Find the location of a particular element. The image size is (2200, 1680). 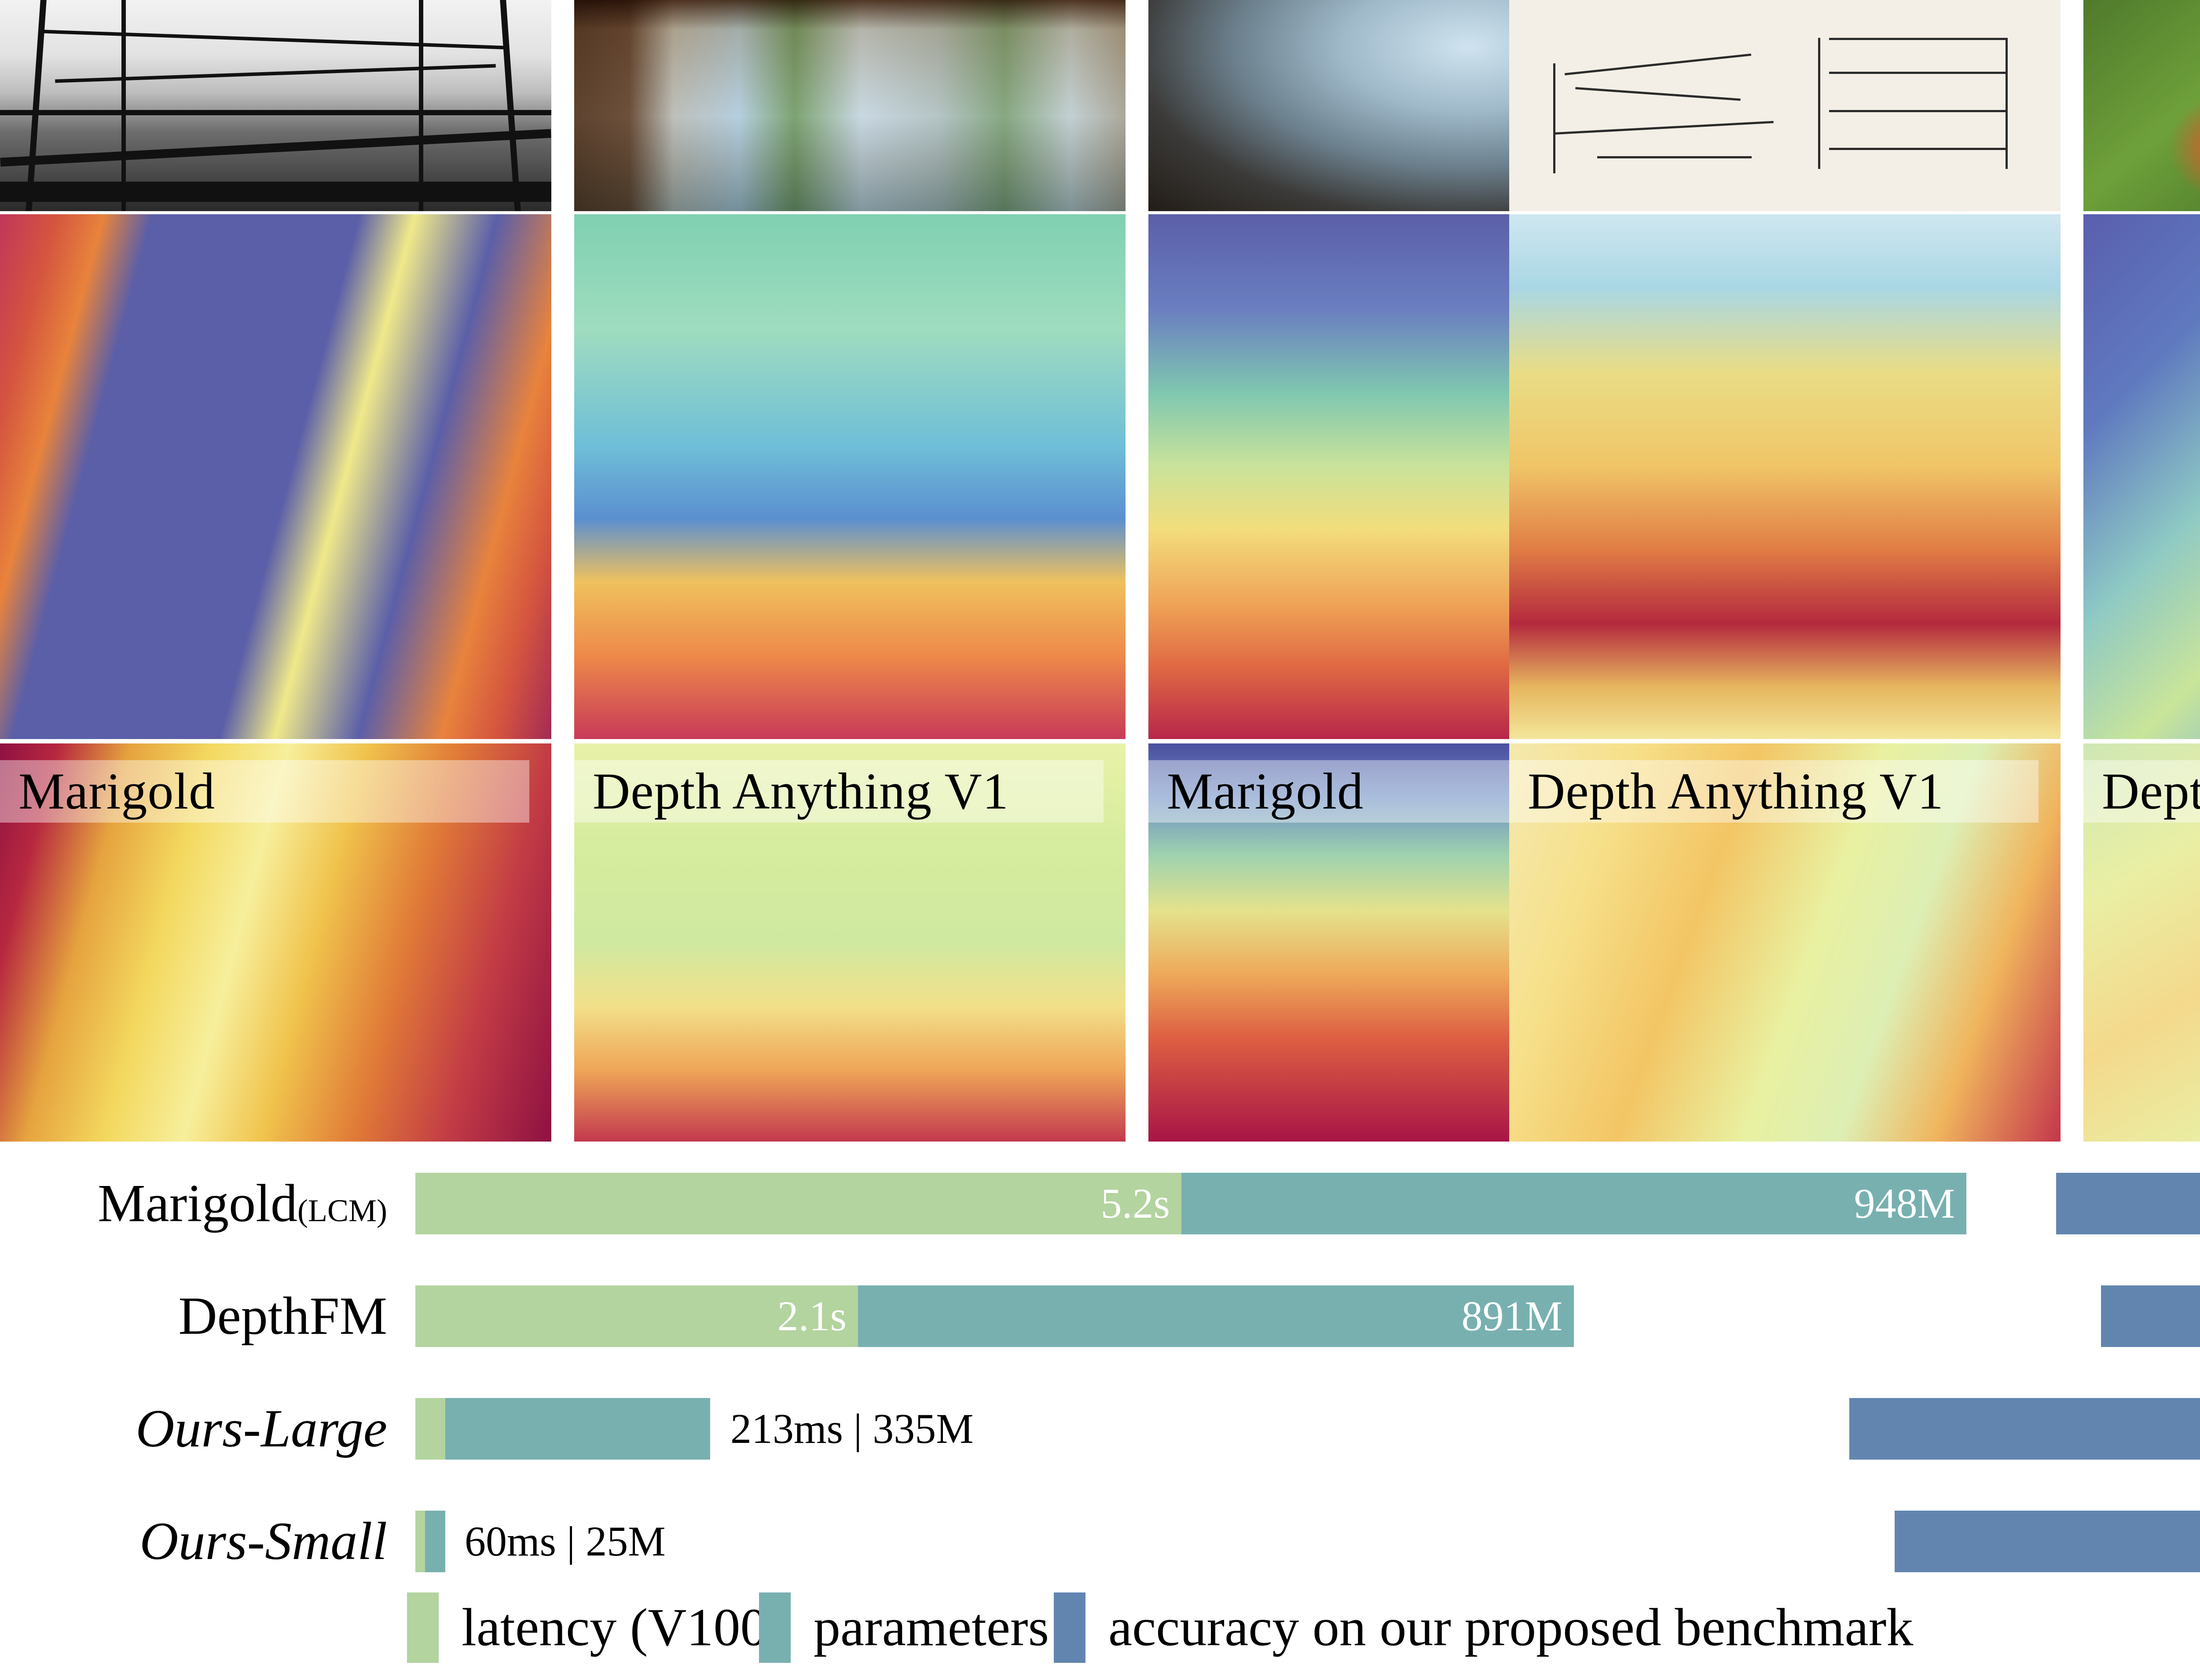

legend-item-parameters: parameters is located at coordinates (904, 1627).